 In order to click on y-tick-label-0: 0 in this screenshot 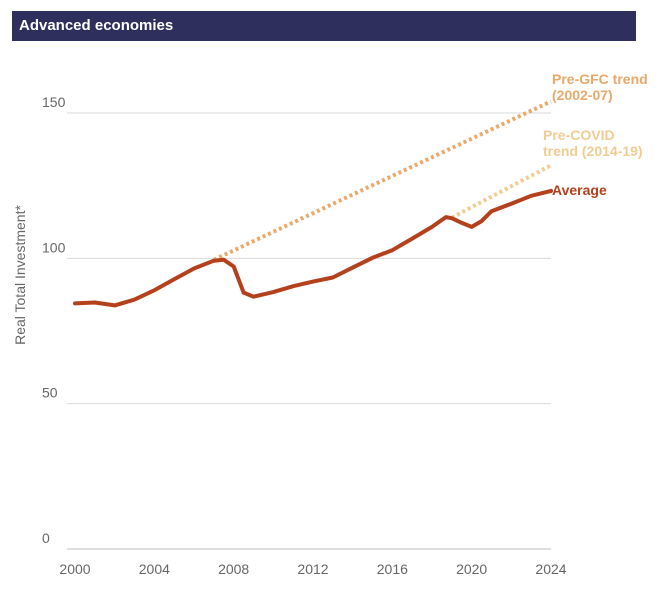, I will do `click(46, 538)`.